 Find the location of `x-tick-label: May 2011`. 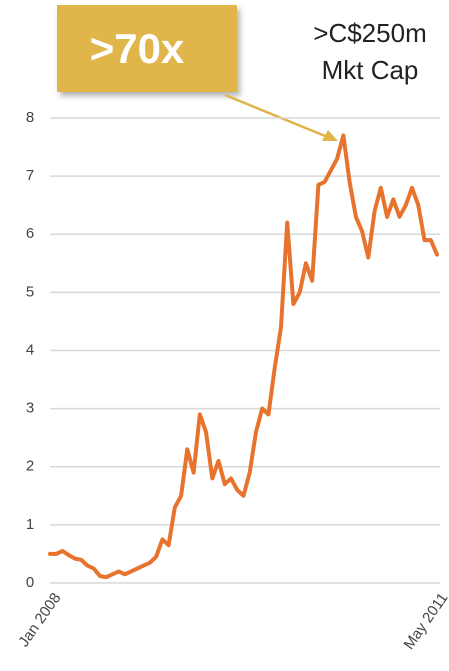

x-tick-label: May 2011 is located at coordinates (424, 621).